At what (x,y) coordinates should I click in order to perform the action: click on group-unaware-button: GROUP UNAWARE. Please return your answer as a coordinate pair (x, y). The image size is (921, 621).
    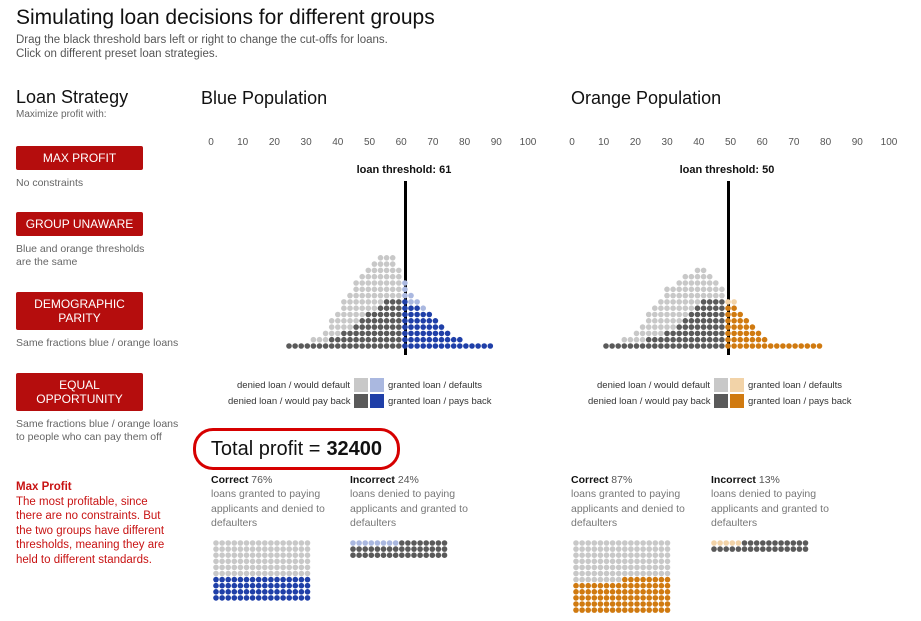
    Looking at the image, I should click on (79, 224).